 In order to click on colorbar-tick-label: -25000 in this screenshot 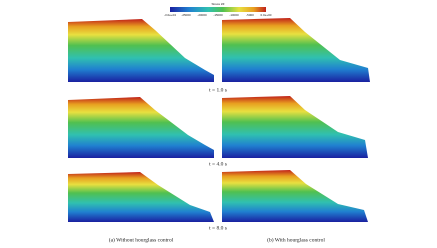, I will do `click(186, 15)`.